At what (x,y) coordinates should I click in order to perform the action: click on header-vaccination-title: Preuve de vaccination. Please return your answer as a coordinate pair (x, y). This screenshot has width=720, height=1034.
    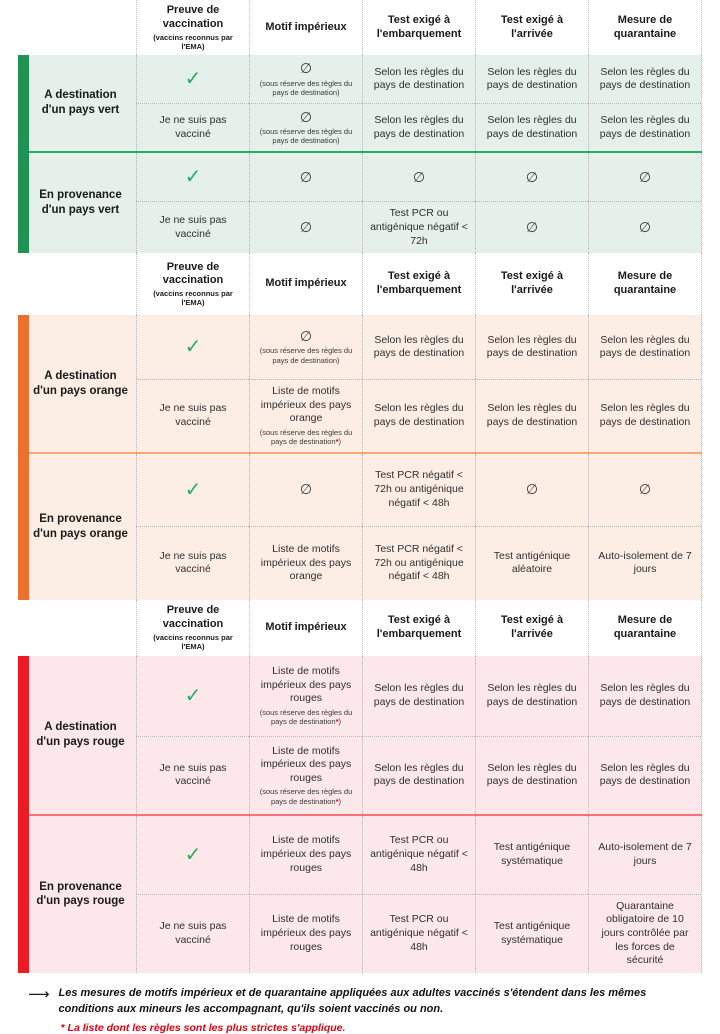
    Looking at the image, I should click on (193, 617).